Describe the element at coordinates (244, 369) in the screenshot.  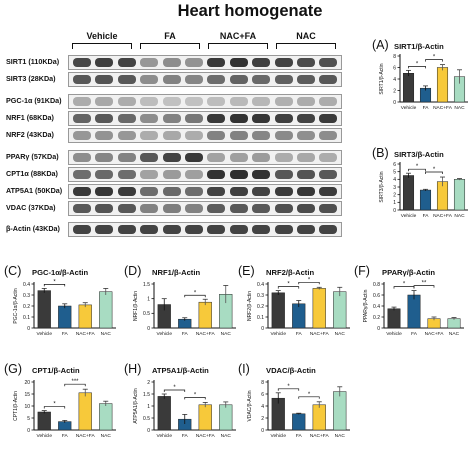
I see `panel-letter: (I)` at that location.